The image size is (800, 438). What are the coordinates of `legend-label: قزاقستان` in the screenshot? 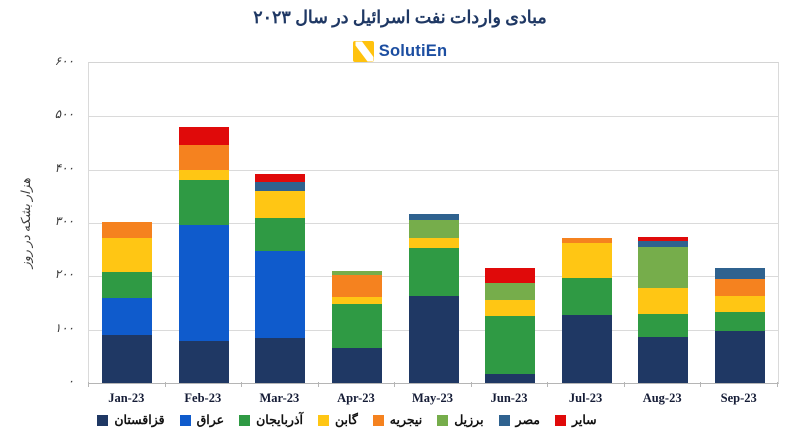 It's located at (139, 420).